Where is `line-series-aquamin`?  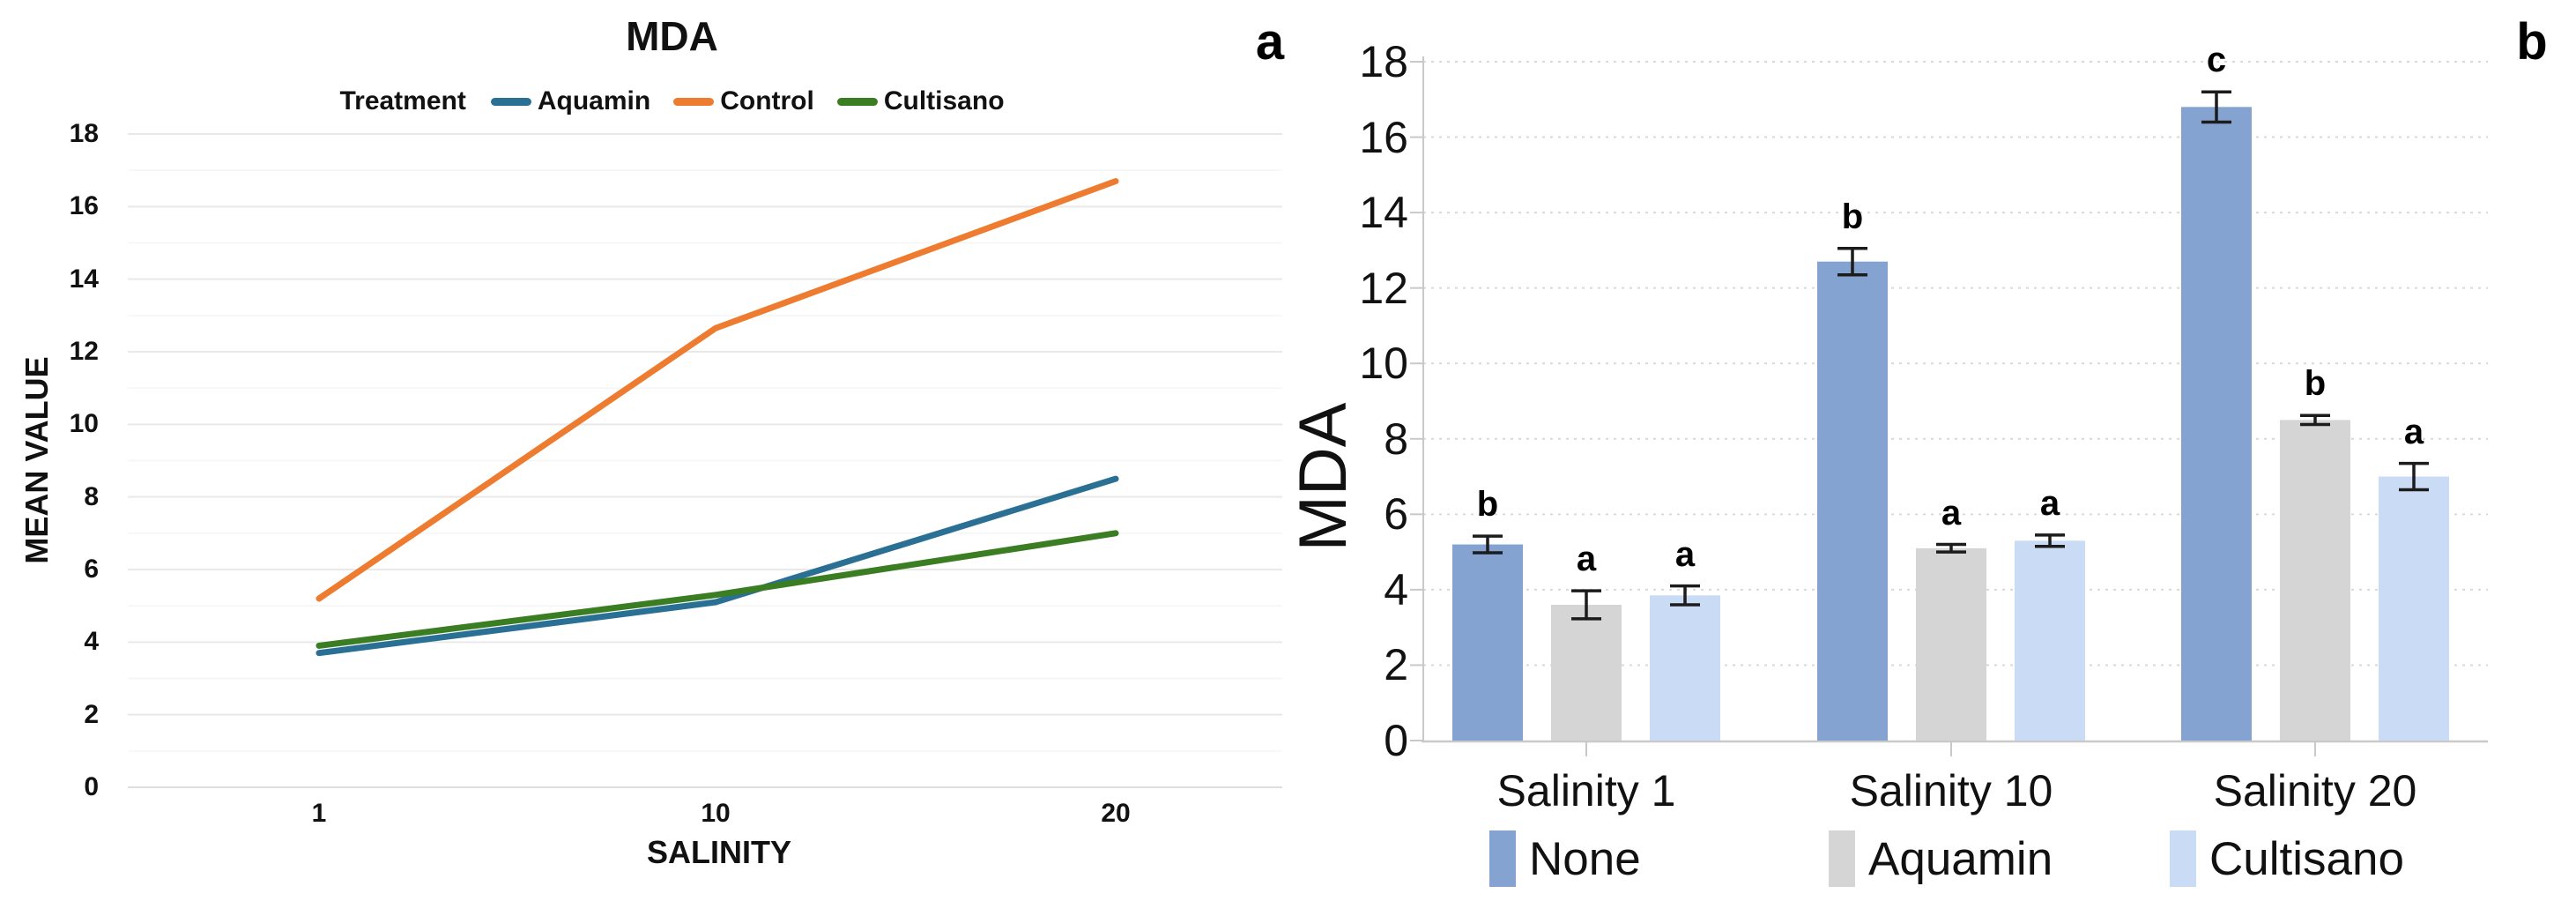 line-series-aquamin is located at coordinates (717, 566).